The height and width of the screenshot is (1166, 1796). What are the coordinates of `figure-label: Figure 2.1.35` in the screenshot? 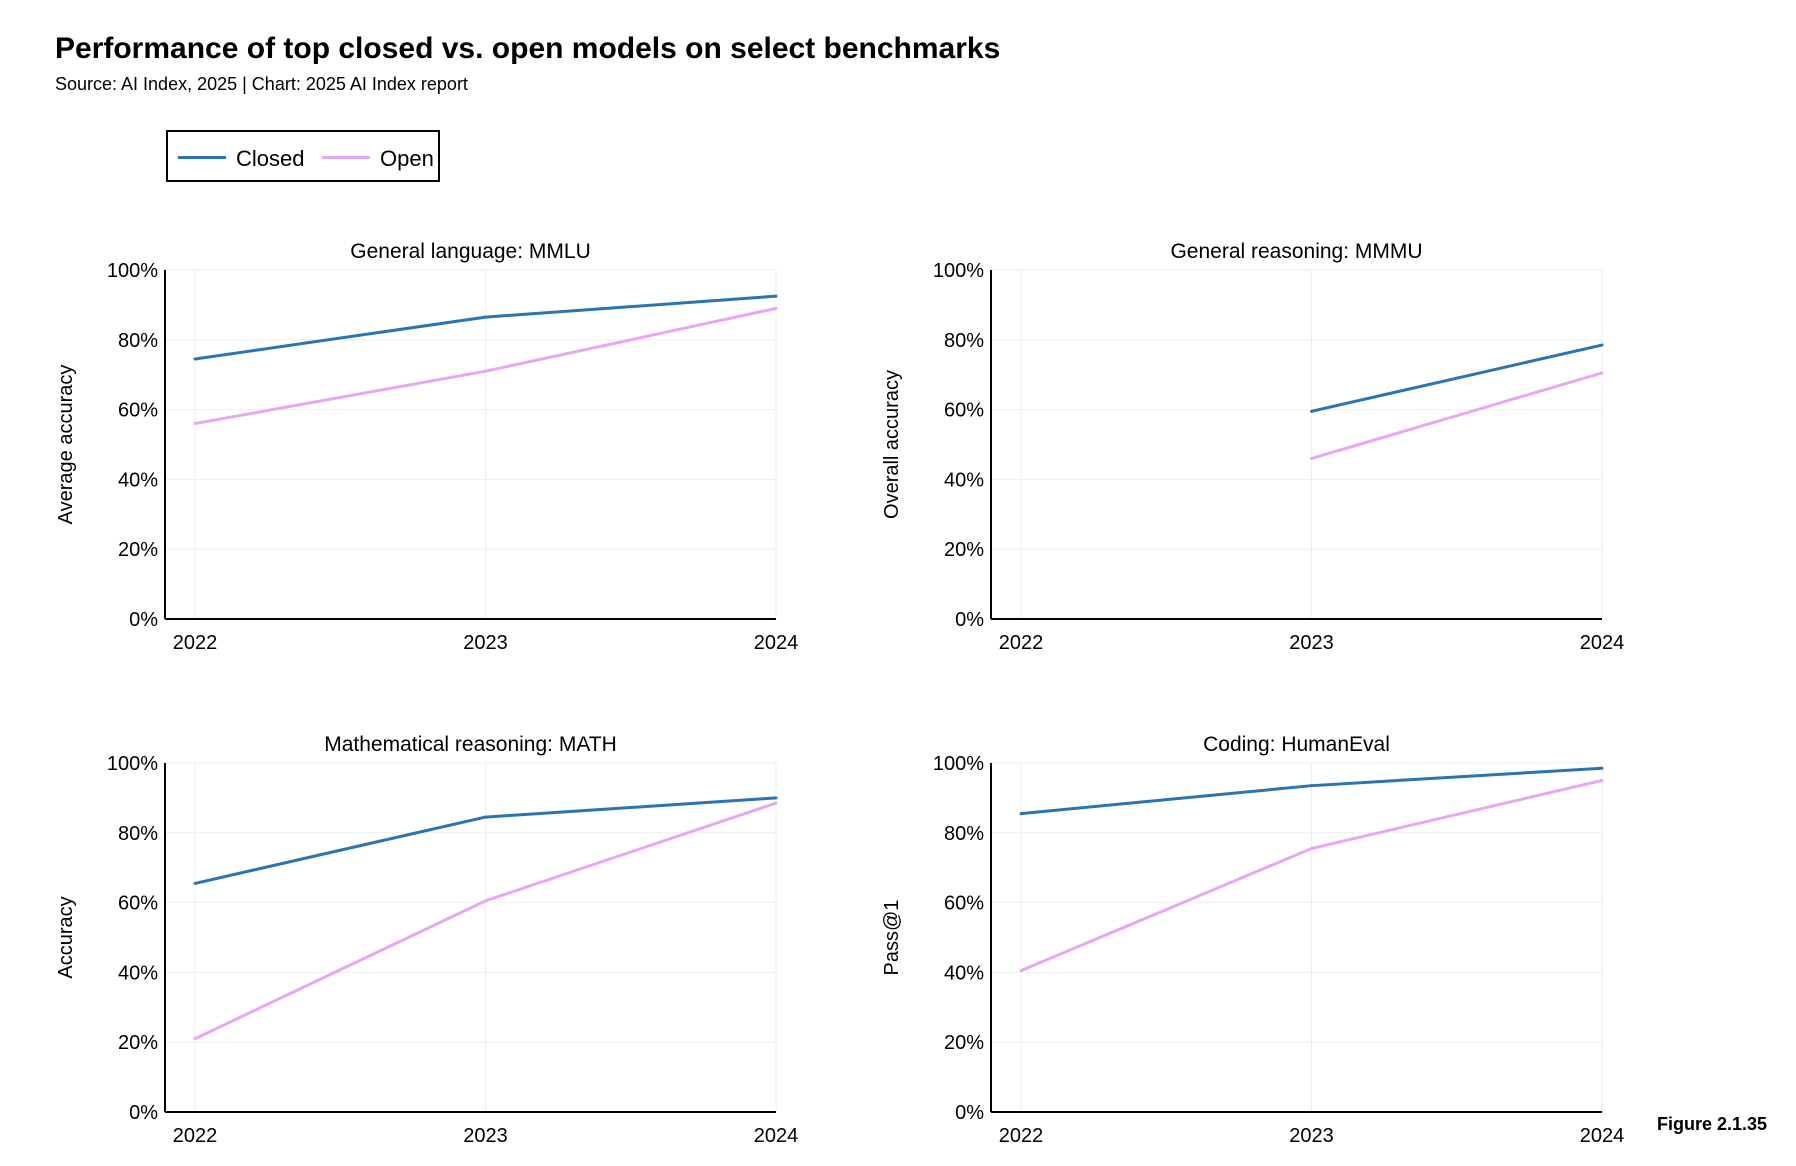 It's located at (1712, 1124).